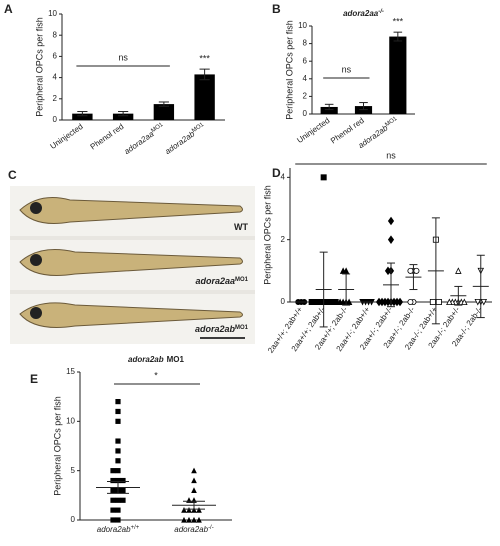 The width and height of the screenshot is (500, 546). What do you see at coordinates (185, 138) in the screenshot?
I see `x-tick-label: adora2abMO1` at bounding box center [185, 138].